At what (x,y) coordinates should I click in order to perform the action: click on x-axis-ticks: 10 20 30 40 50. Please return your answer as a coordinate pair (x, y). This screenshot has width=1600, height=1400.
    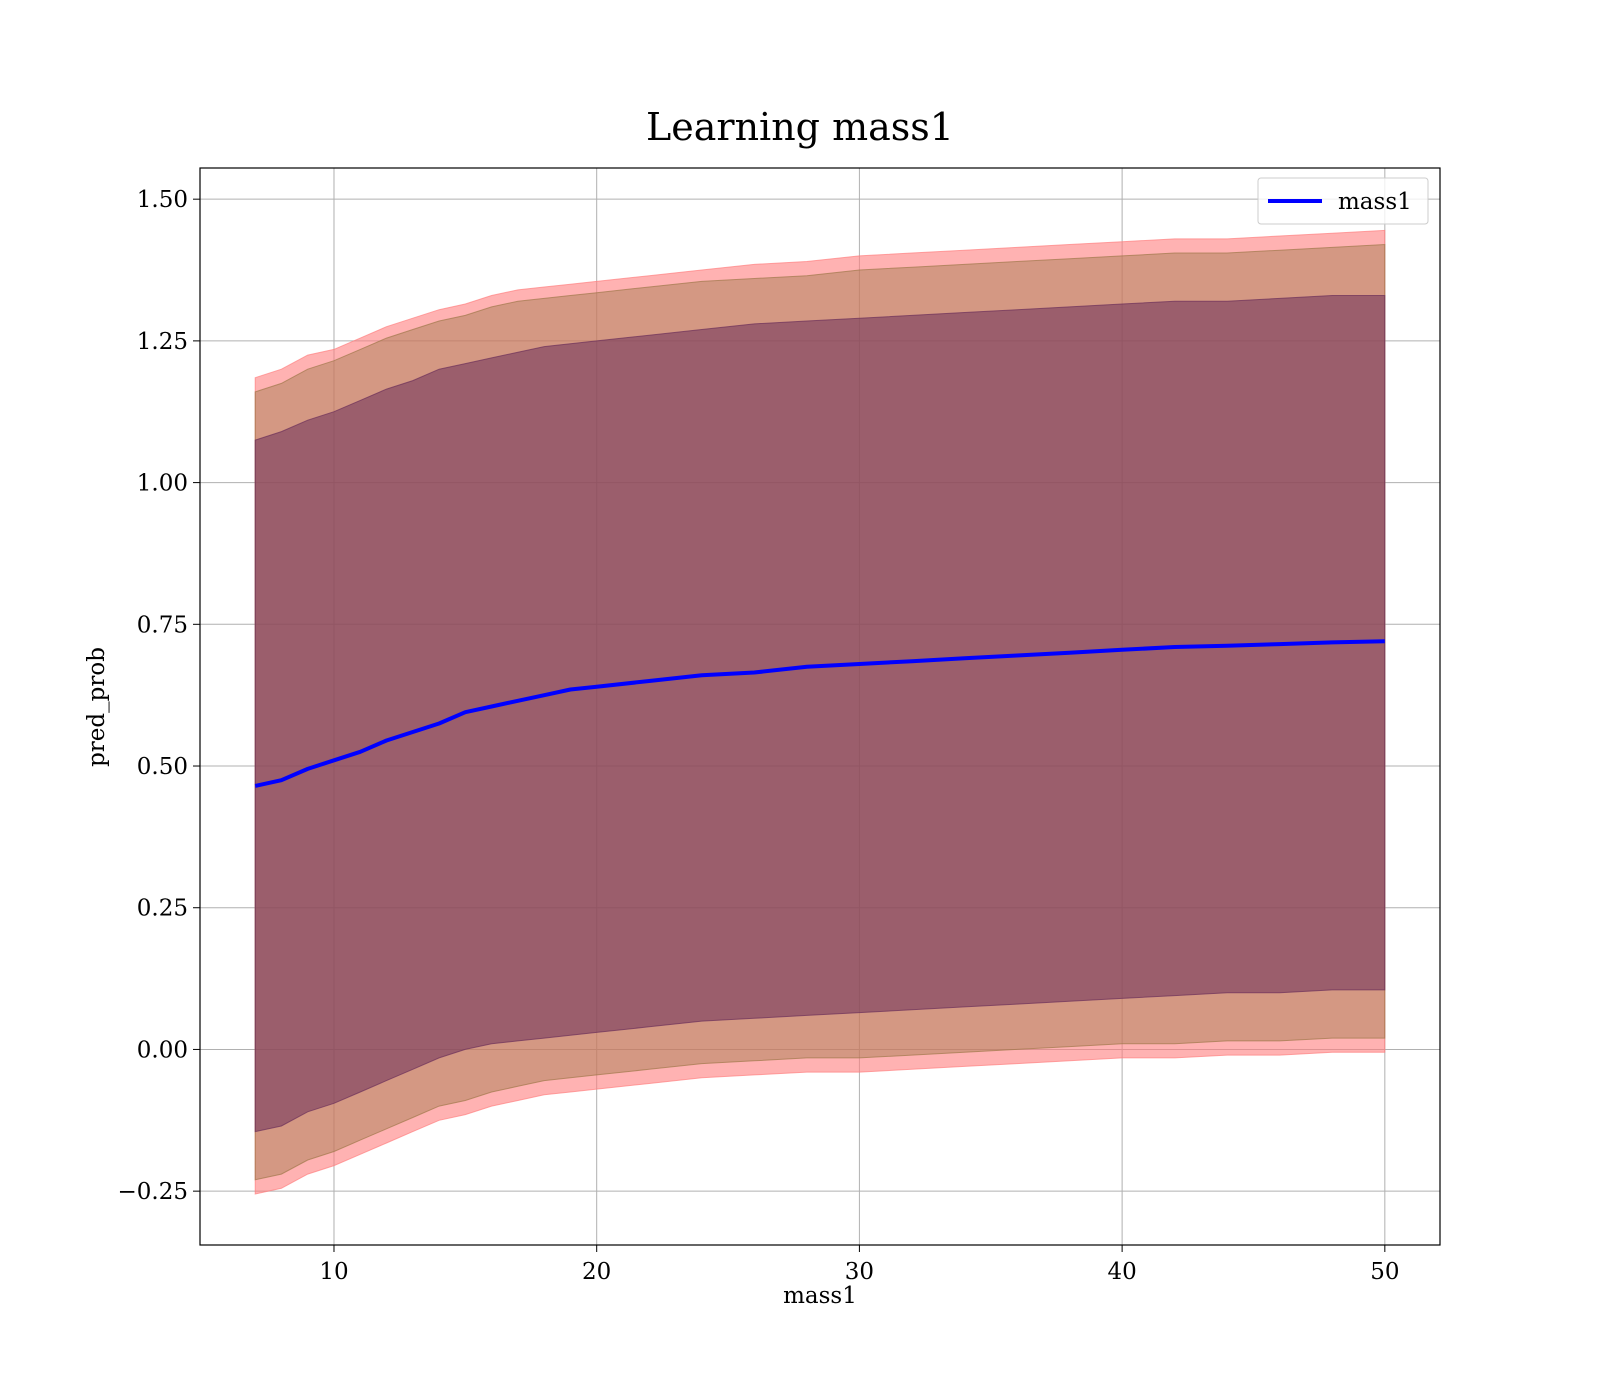
    Looking at the image, I should click on (859, 1265).